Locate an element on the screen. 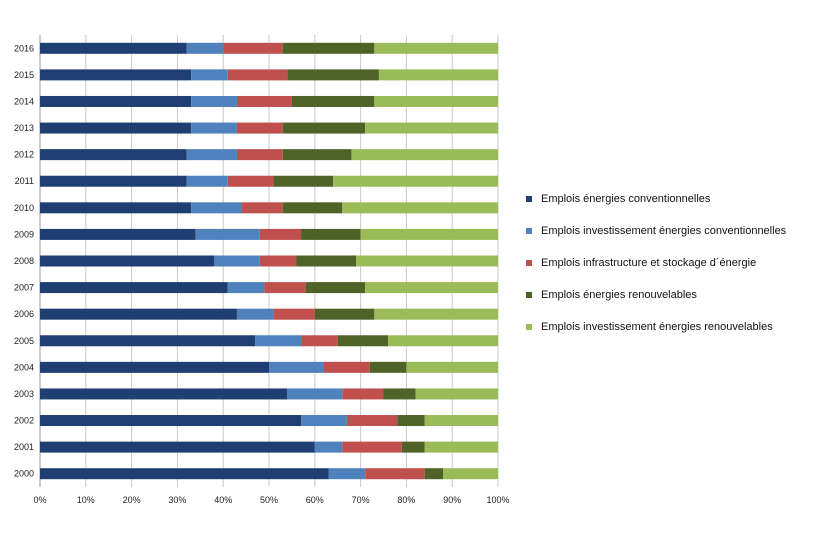 The image size is (825, 538). legend-item: Emplois énergies renouvelables is located at coordinates (611, 295).